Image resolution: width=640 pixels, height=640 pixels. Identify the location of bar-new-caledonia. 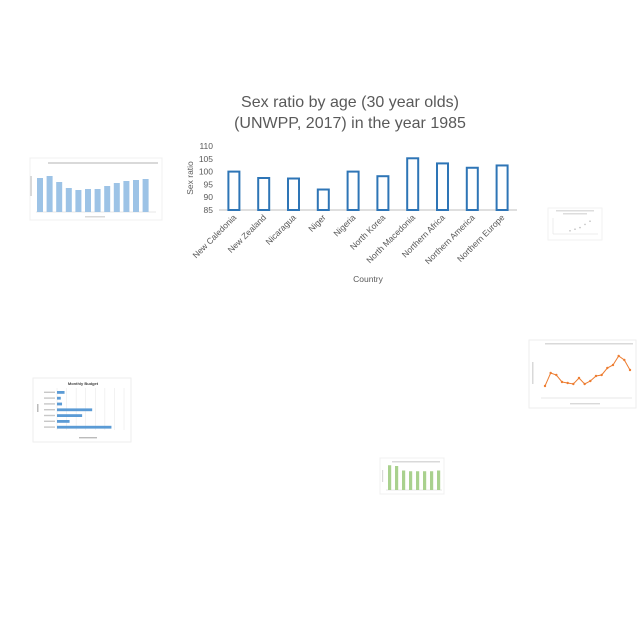
(234, 191).